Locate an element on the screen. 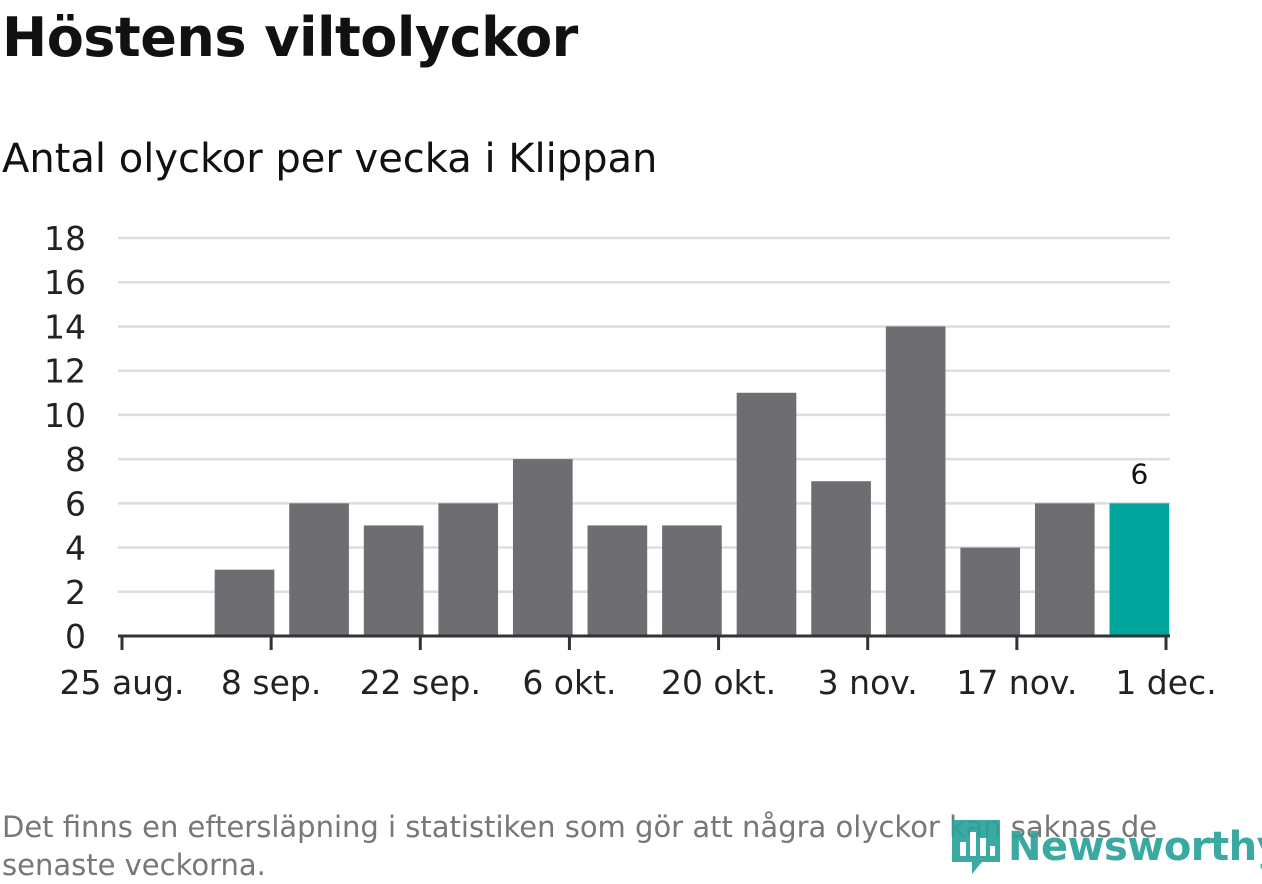 The height and width of the screenshot is (884, 1262). chart-title: Höstens viltolyckor is located at coordinates (290, 37).